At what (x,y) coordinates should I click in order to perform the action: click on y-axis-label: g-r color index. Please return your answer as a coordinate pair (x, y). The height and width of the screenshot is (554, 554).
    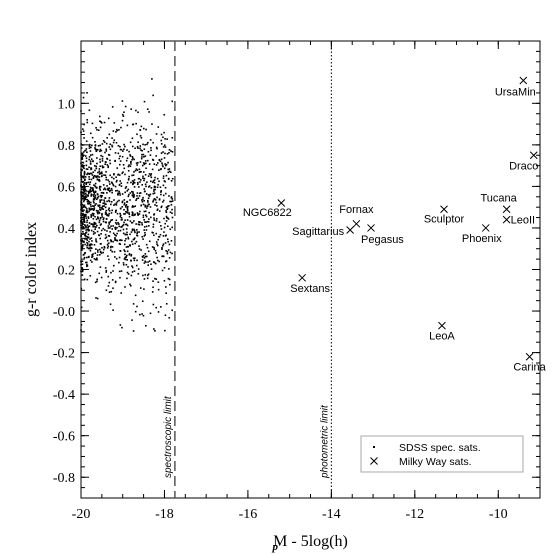
    Looking at the image, I should click on (31, 269).